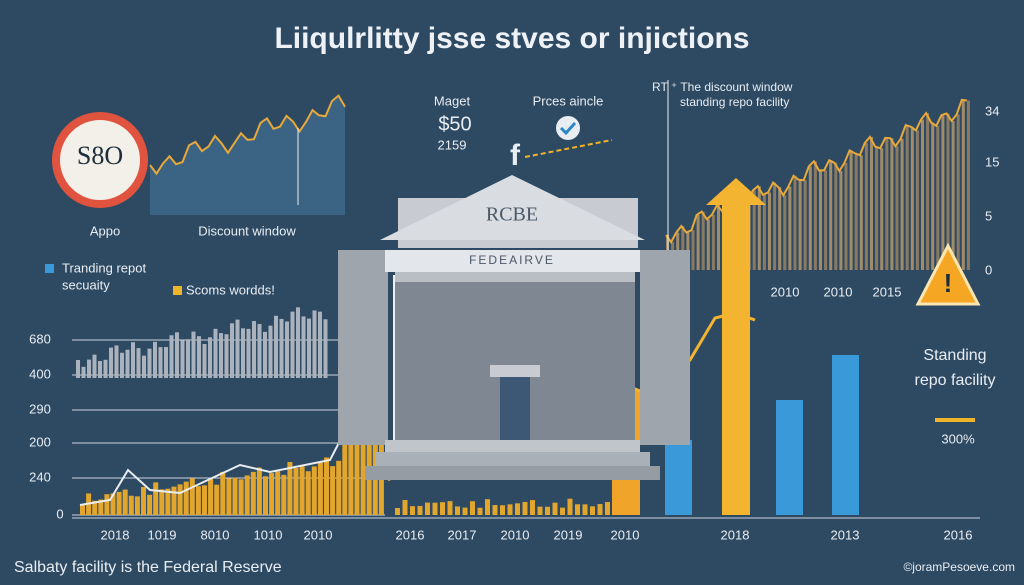 This screenshot has width=1024, height=585. I want to click on badge-text: S8O, so click(100, 155).